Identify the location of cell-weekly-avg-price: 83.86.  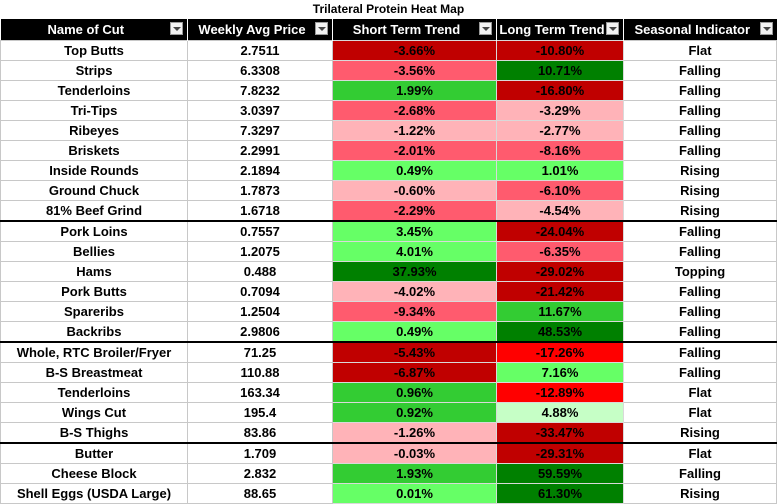
(260, 433).